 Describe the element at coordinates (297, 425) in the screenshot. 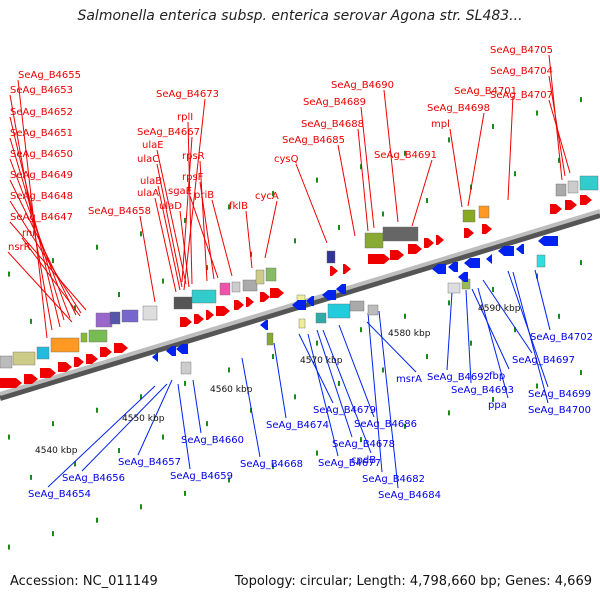

I see `gene-label: SeAg_B4674` at that location.